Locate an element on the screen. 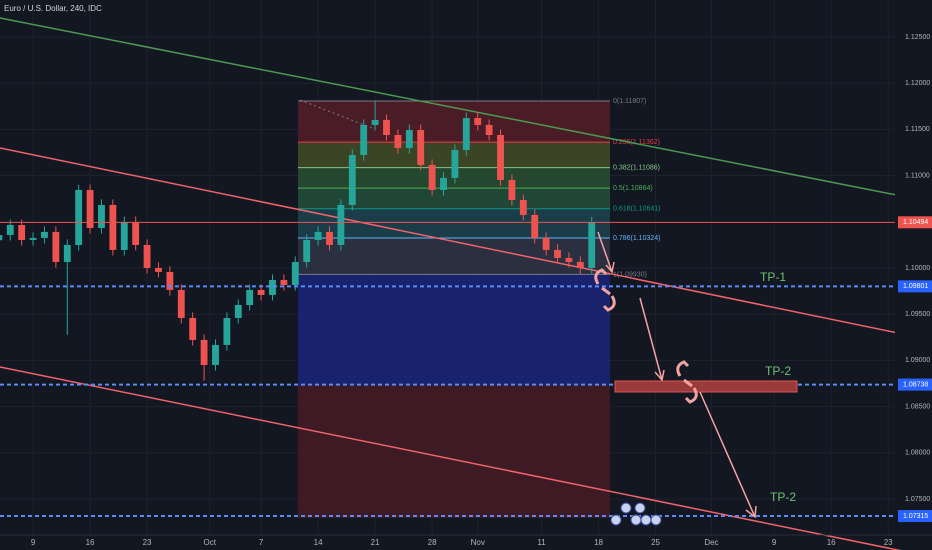 This screenshot has width=932, height=550. x-tick-label: 28 is located at coordinates (432, 542).